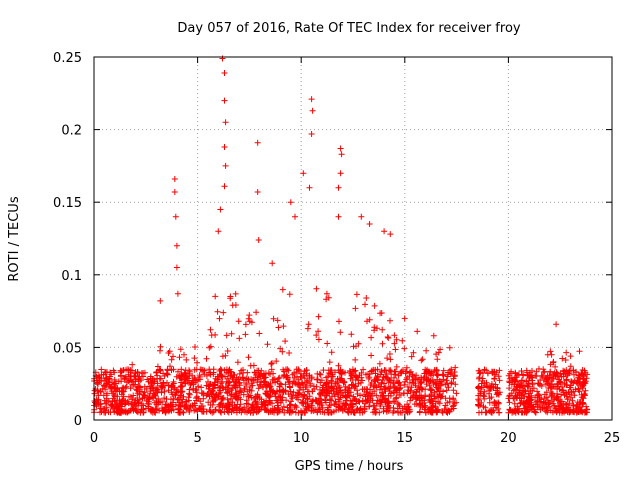 Image resolution: width=640 pixels, height=480 pixels. I want to click on x-tick-label: 25, so click(612, 438).